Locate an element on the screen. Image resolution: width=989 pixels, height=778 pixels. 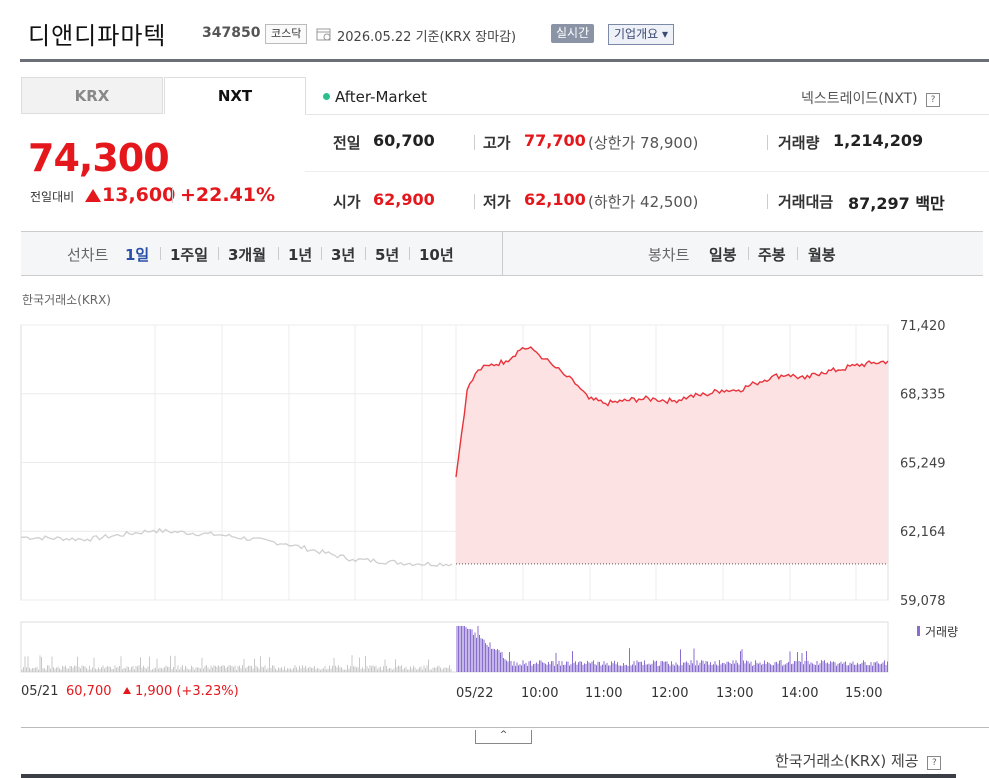
series-prev-day-line is located at coordinates (236, 547).